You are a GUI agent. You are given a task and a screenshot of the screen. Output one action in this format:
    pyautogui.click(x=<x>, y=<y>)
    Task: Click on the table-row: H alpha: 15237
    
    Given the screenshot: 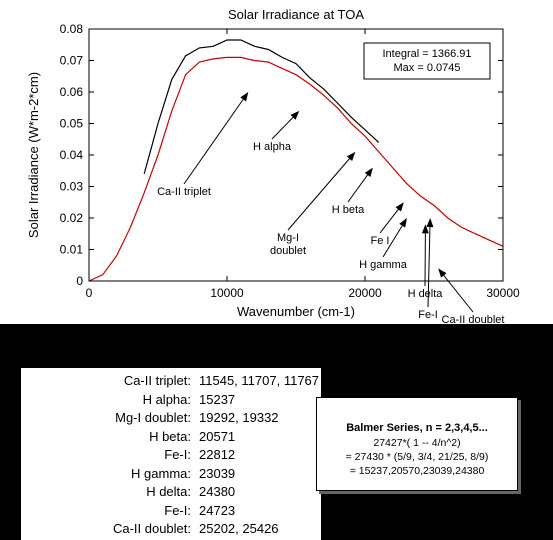 What is the action you would take?
    pyautogui.click(x=171, y=400)
    